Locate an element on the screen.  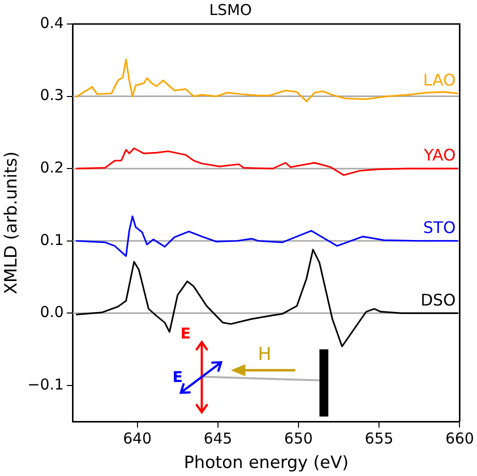
y-tick-label: 0.1 is located at coordinates (52, 239).